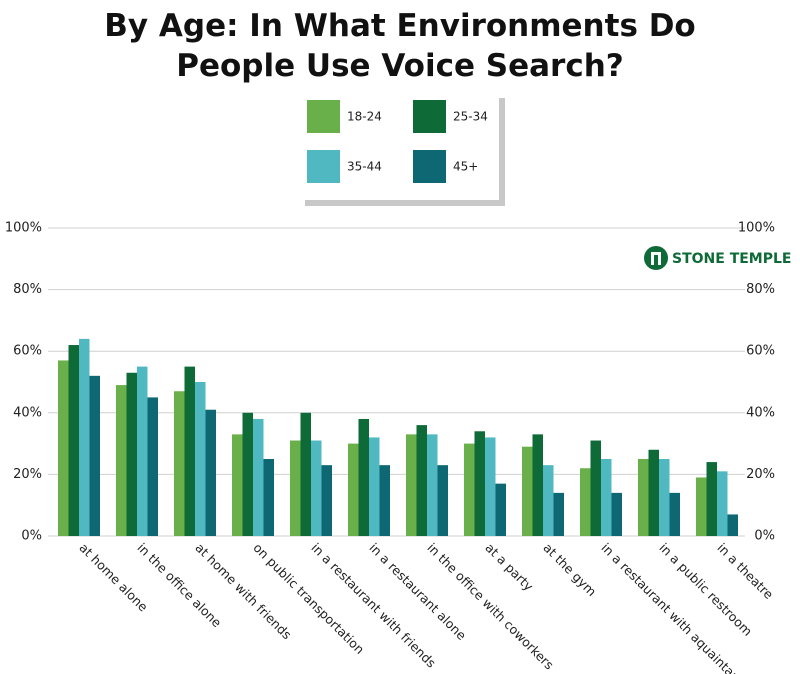 This screenshot has width=800, height=674. What do you see at coordinates (745, 571) in the screenshot?
I see `x-tick-label: in a theatre` at bounding box center [745, 571].